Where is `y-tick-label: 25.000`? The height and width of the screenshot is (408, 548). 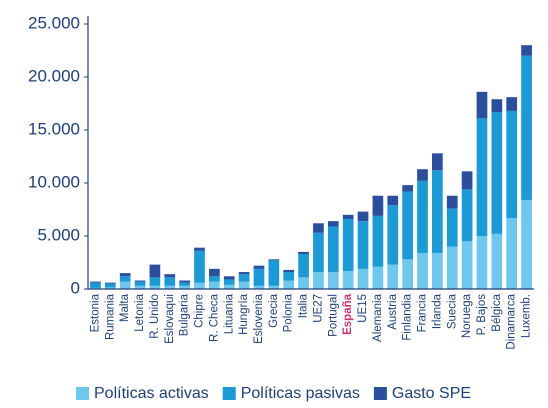 y-tick-label: 25.000 is located at coordinates (54, 22).